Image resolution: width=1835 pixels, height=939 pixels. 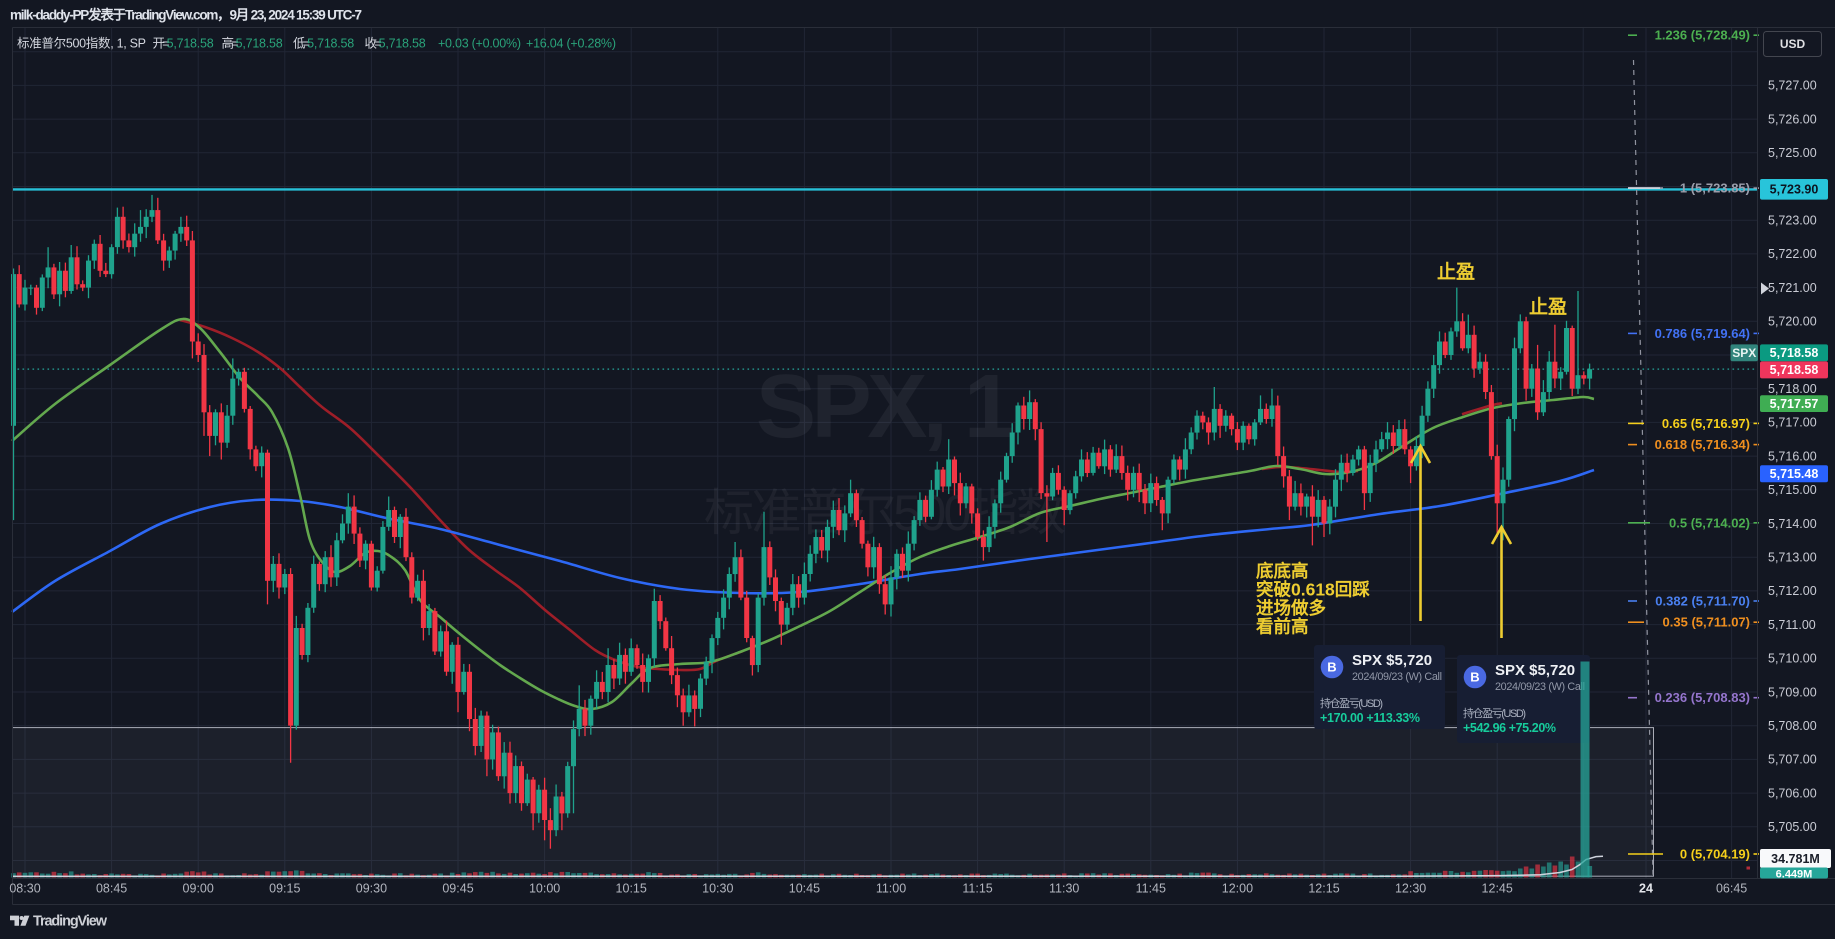 What do you see at coordinates (81, 43) in the screenshot?
I see `svg-text: 标准普尔500指数, 1, SP` at bounding box center [81, 43].